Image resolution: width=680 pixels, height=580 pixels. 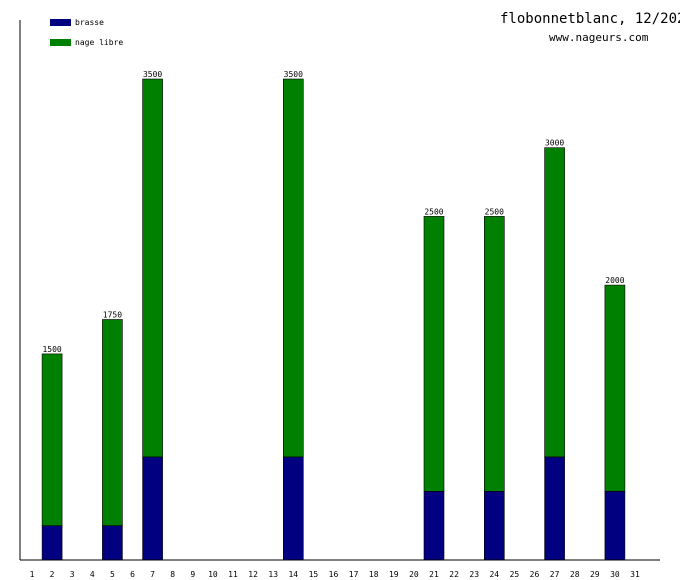 What do you see at coordinates (554, 143) in the screenshot?
I see `total-label-27: 3000` at bounding box center [554, 143].